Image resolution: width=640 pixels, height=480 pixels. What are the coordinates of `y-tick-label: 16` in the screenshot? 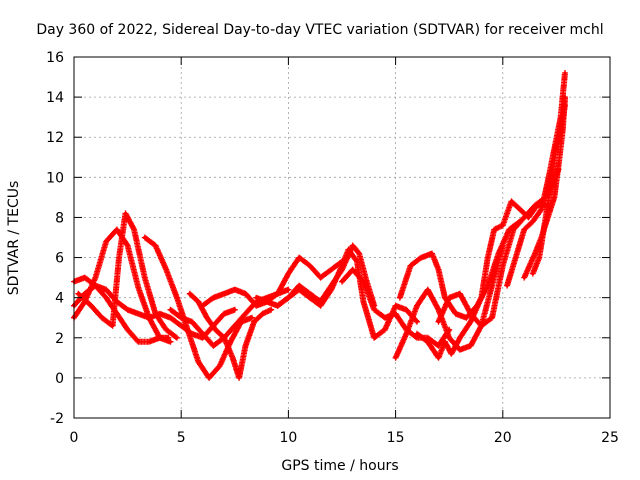 It's located at (55, 58).